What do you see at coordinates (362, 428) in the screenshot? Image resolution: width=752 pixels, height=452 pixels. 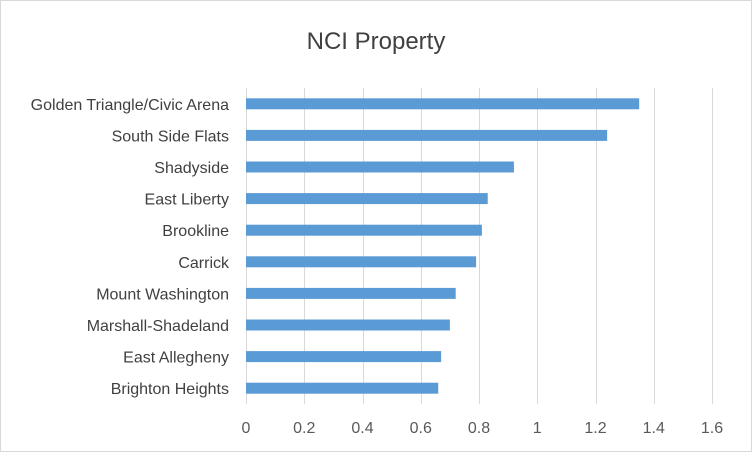 I see `x-tick-label-2: 0.4` at bounding box center [362, 428].